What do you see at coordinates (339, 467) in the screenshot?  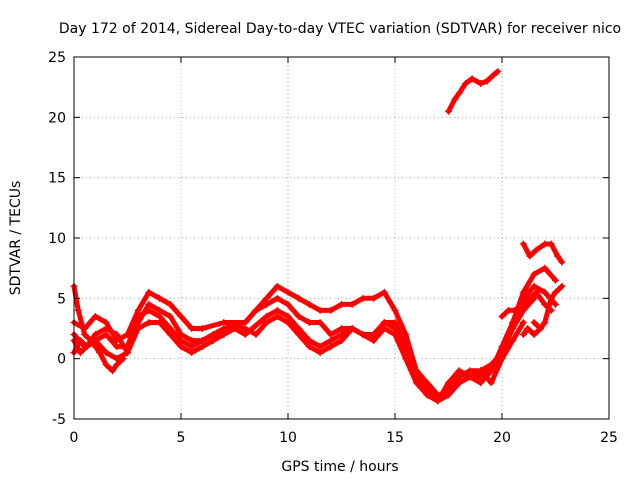 I see `x-axis-label: GPS time / hours` at bounding box center [339, 467].